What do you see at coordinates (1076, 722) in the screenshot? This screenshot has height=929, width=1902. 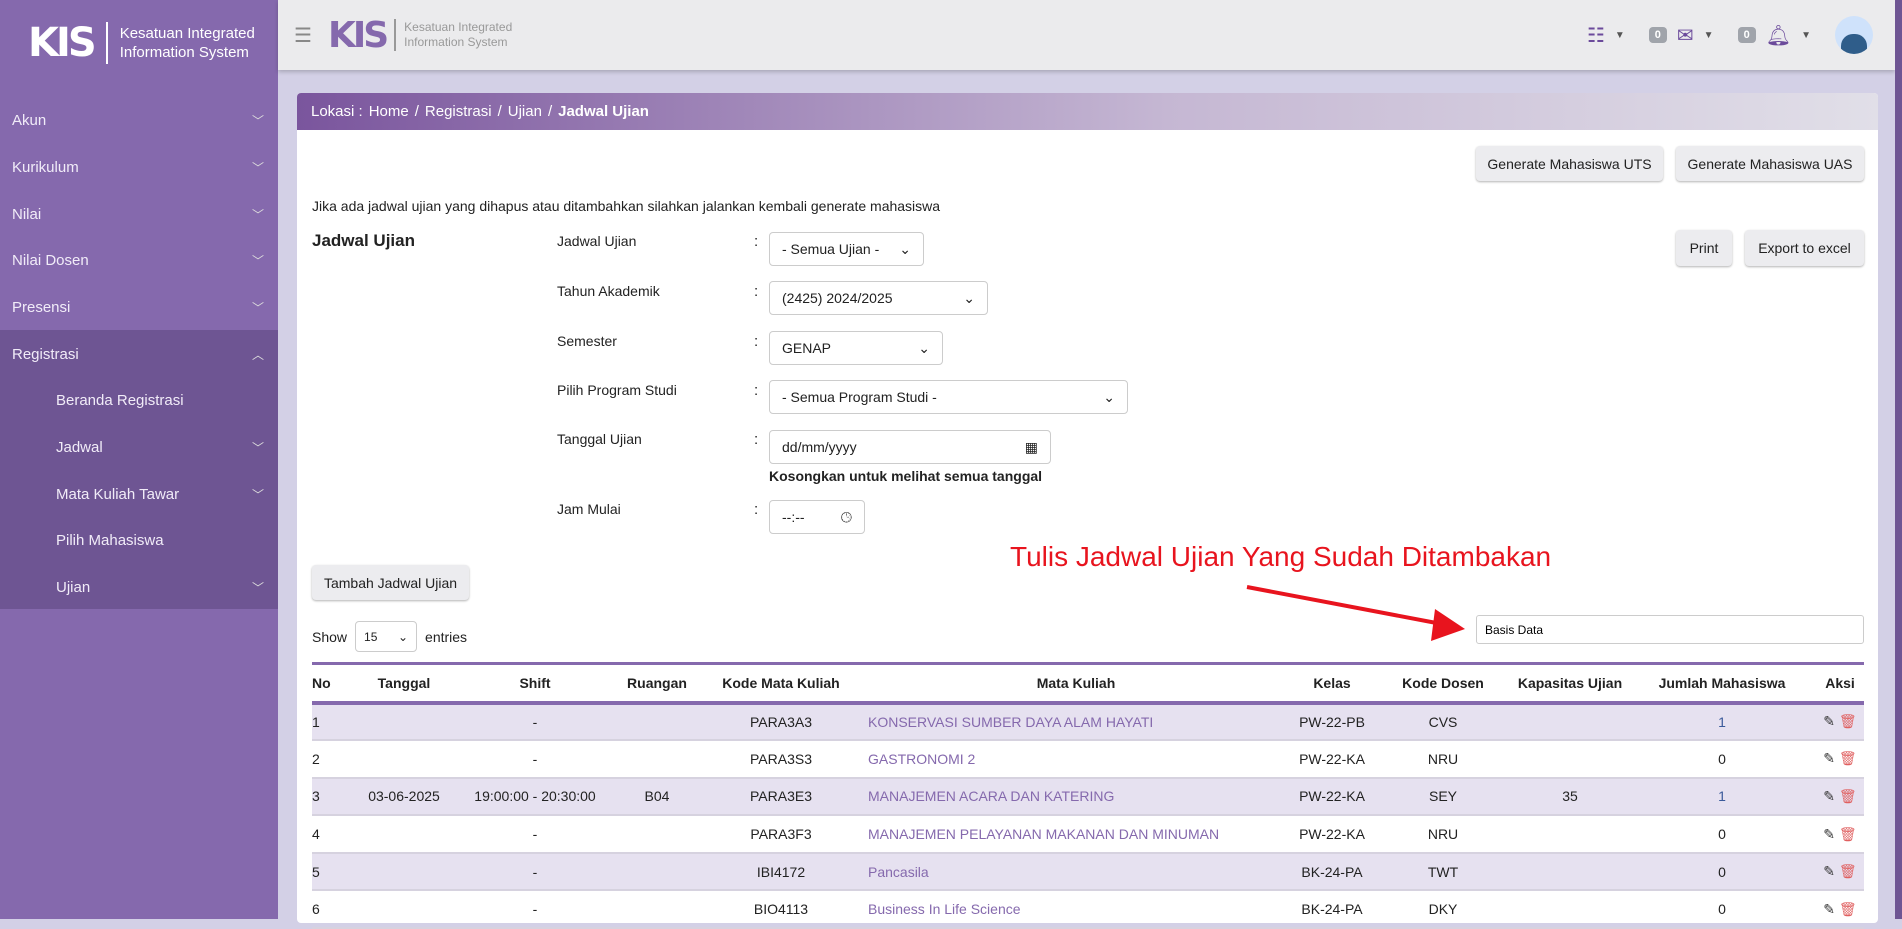 I see `row-mata-kuliah: KONSERVASI SUMBER DAYA ALAM HAYATI` at bounding box center [1076, 722].